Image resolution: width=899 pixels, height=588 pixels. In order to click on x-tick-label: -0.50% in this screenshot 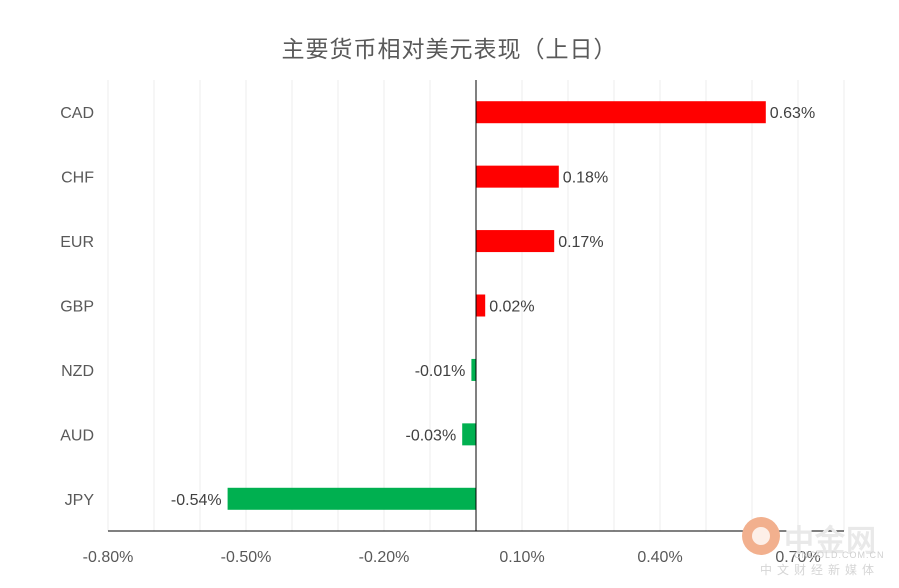, I will do `click(246, 557)`.